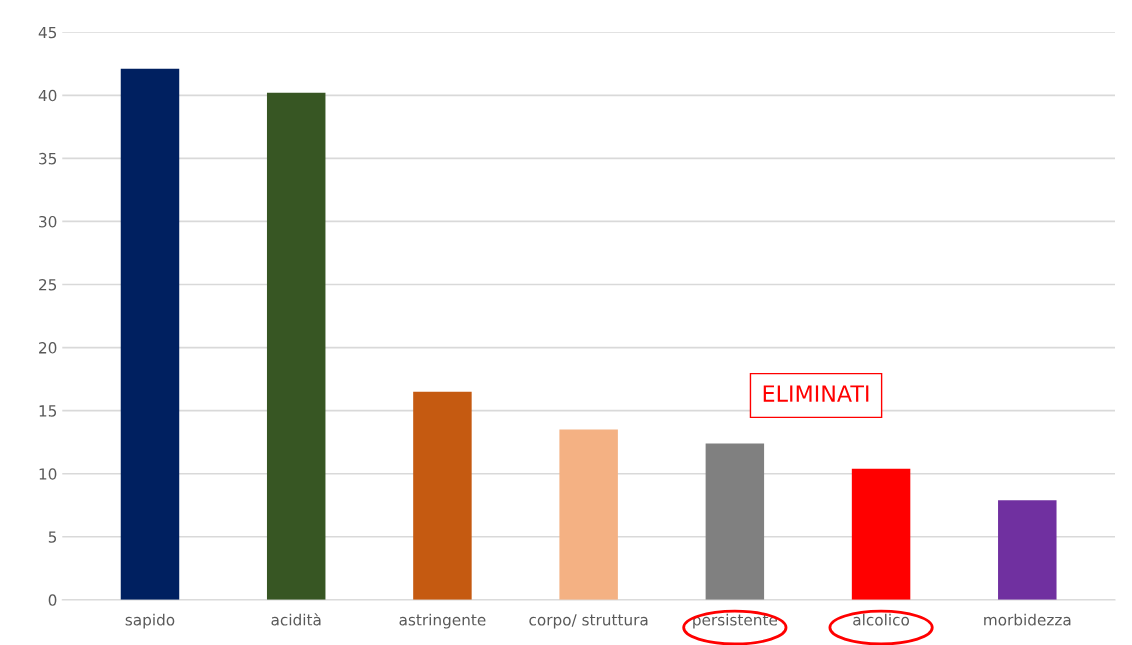 Image resolution: width=1132 pixels, height=645 pixels. Describe the element at coordinates (47, 32) in the screenshot. I see `y-tick-label: 45` at that location.